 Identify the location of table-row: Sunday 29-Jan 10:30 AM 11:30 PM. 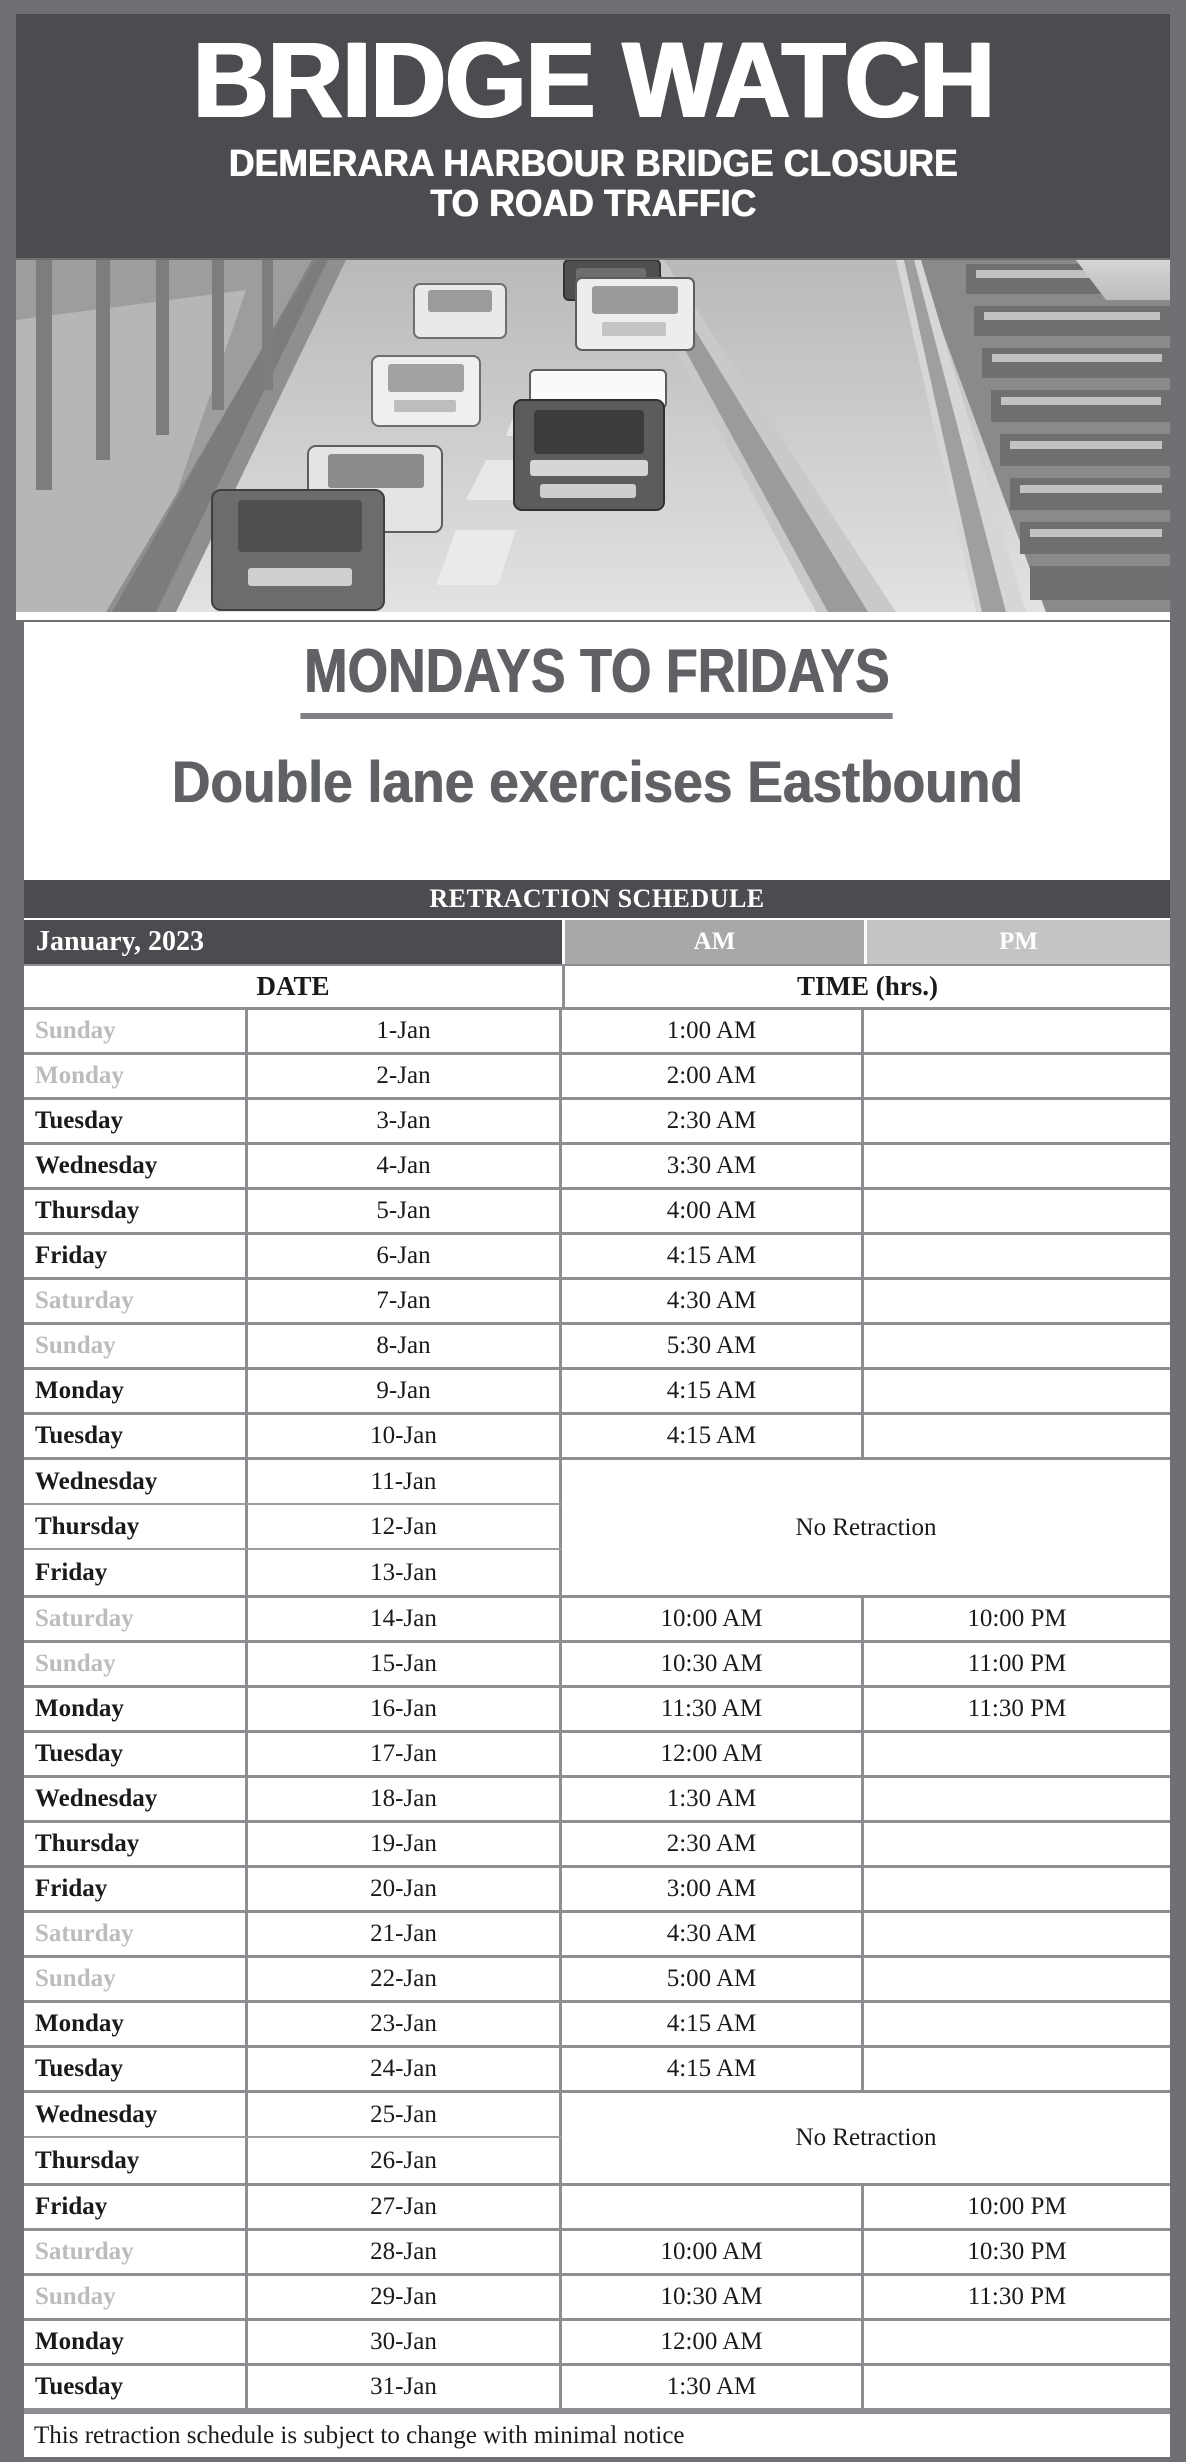
(597, 2298).